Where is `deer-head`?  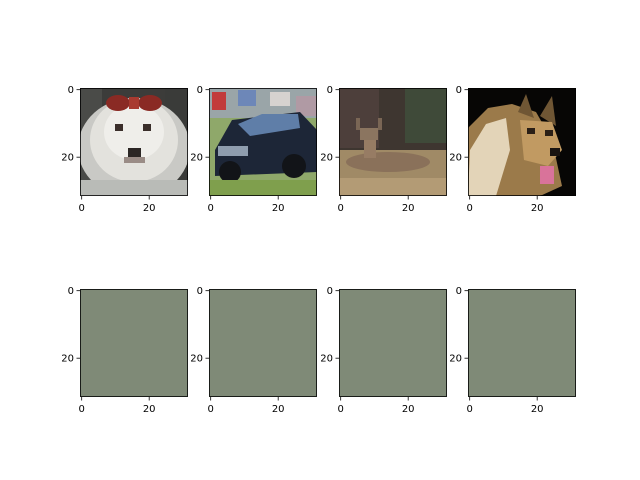
deer-head is located at coordinates (369, 134).